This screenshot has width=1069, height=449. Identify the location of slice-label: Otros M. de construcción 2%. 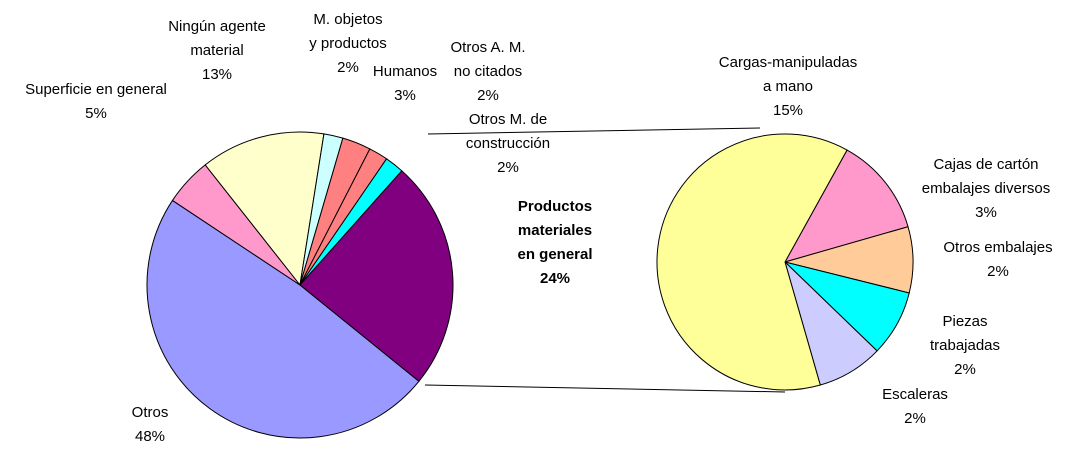
(508, 144).